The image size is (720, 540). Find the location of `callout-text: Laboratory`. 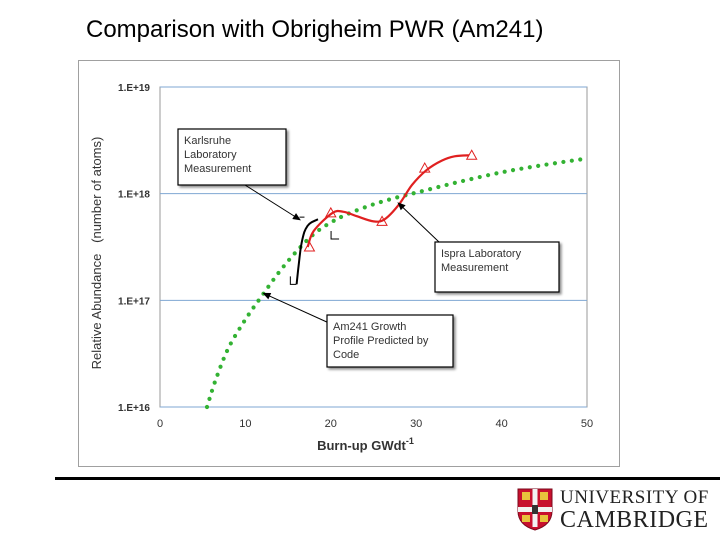

callout-text: Laboratory is located at coordinates (210, 155).